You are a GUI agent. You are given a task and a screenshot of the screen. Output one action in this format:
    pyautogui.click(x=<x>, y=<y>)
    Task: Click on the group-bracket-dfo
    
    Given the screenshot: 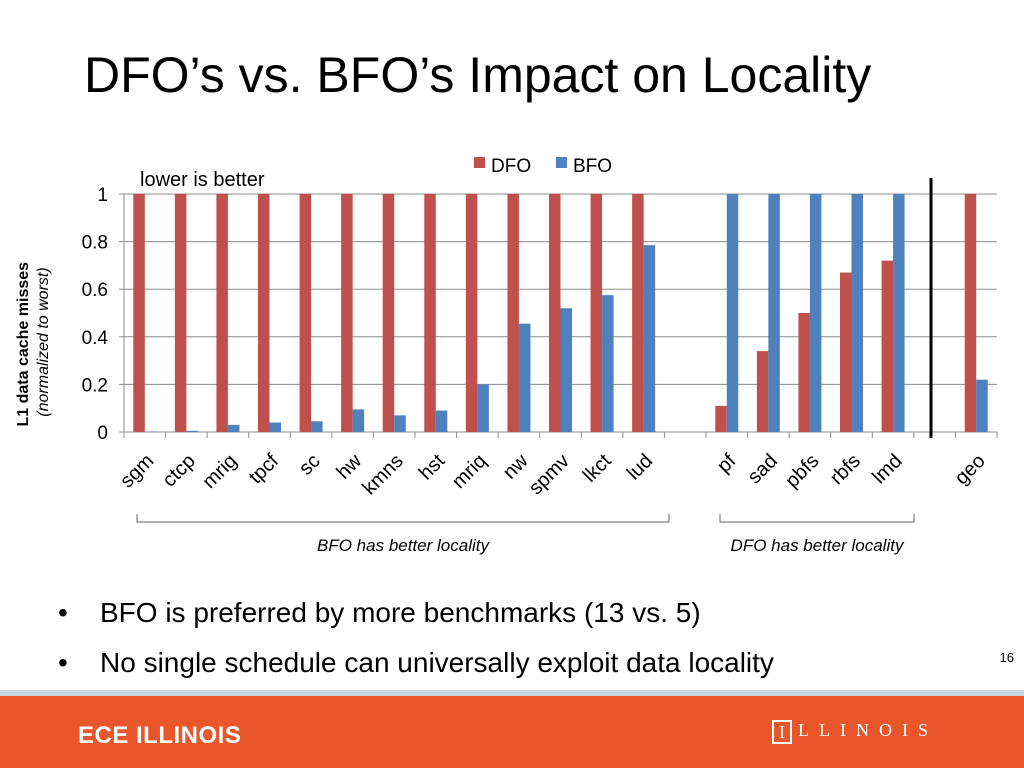 What is the action you would take?
    pyautogui.click(x=817, y=518)
    